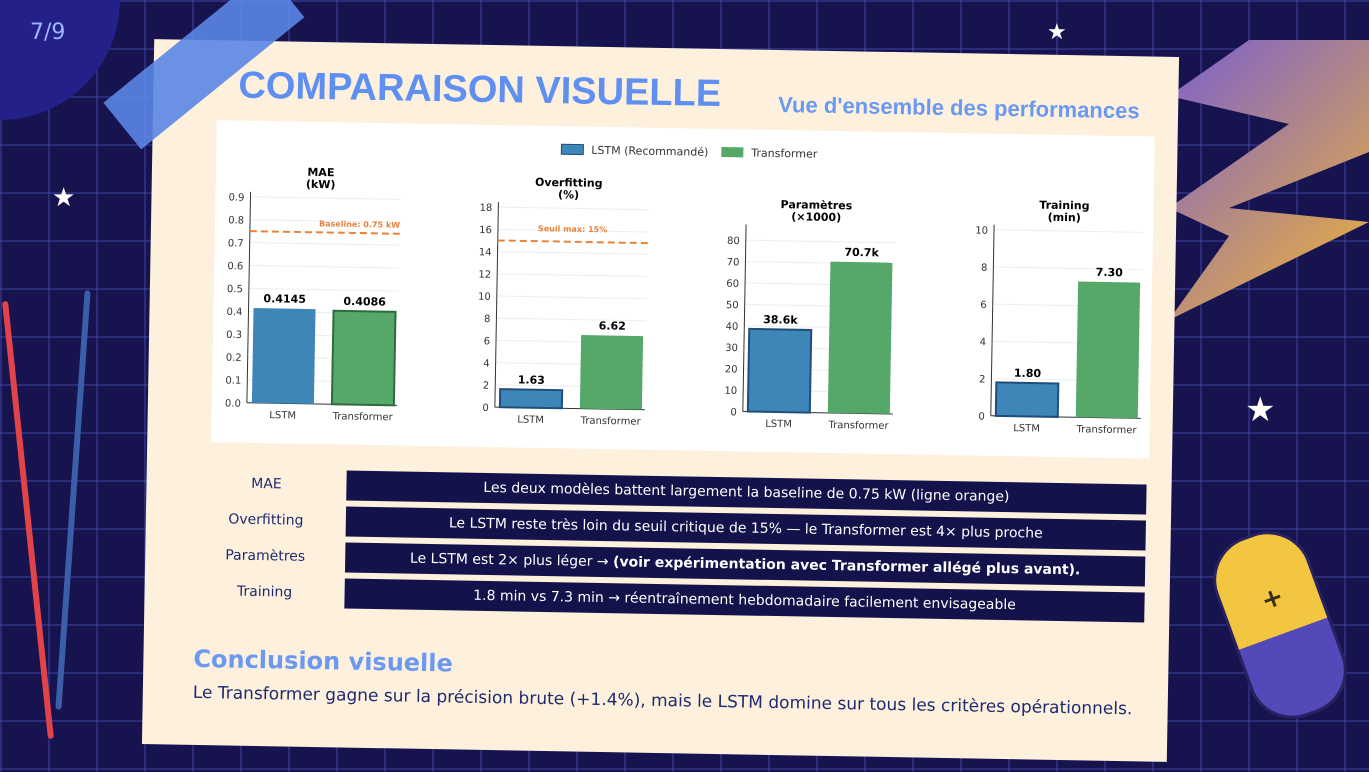 This screenshot has width=1369, height=772. I want to click on y-tick-label: 0.5, so click(235, 289).